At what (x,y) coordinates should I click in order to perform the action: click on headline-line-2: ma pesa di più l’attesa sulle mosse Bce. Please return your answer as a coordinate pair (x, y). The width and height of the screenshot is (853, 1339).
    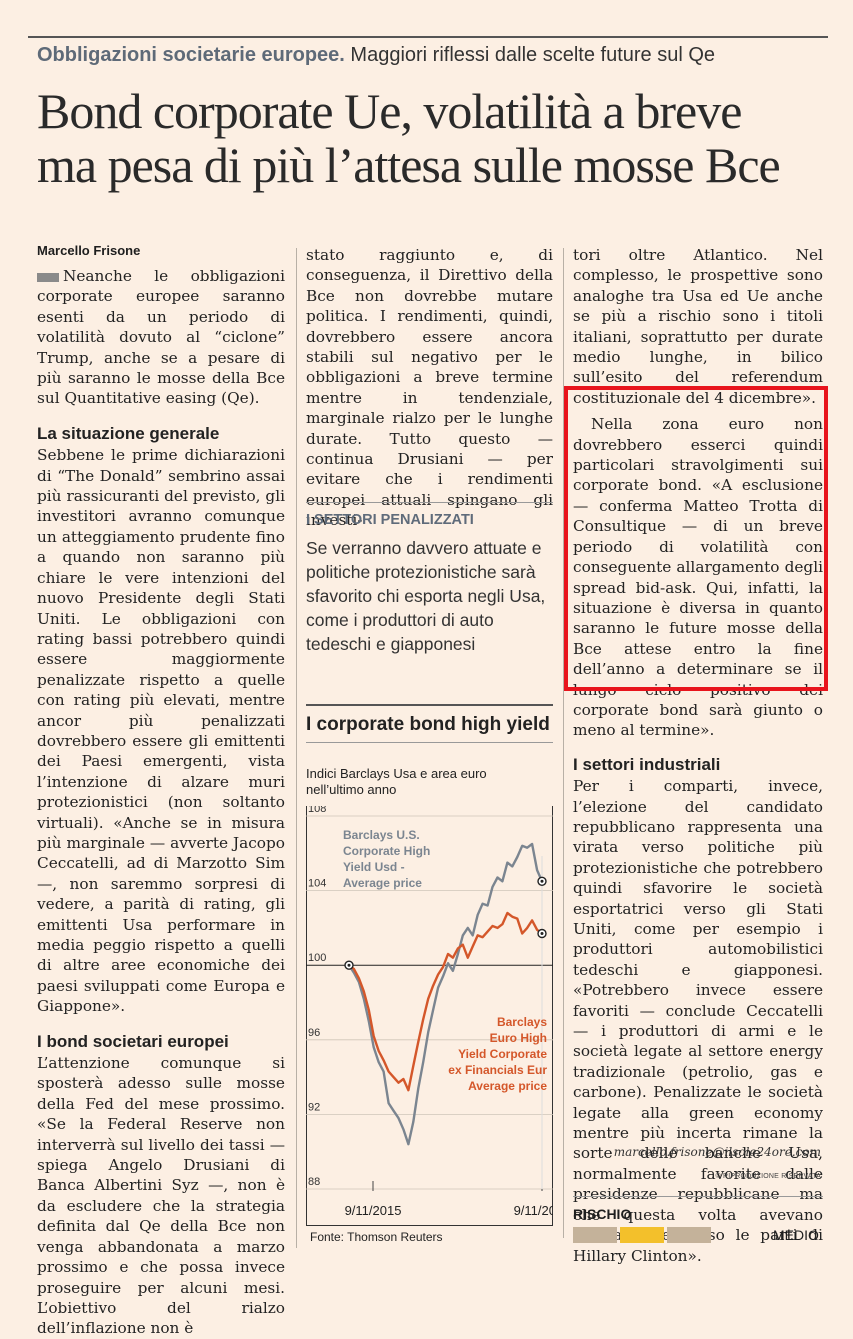
    Looking at the image, I should click on (409, 165).